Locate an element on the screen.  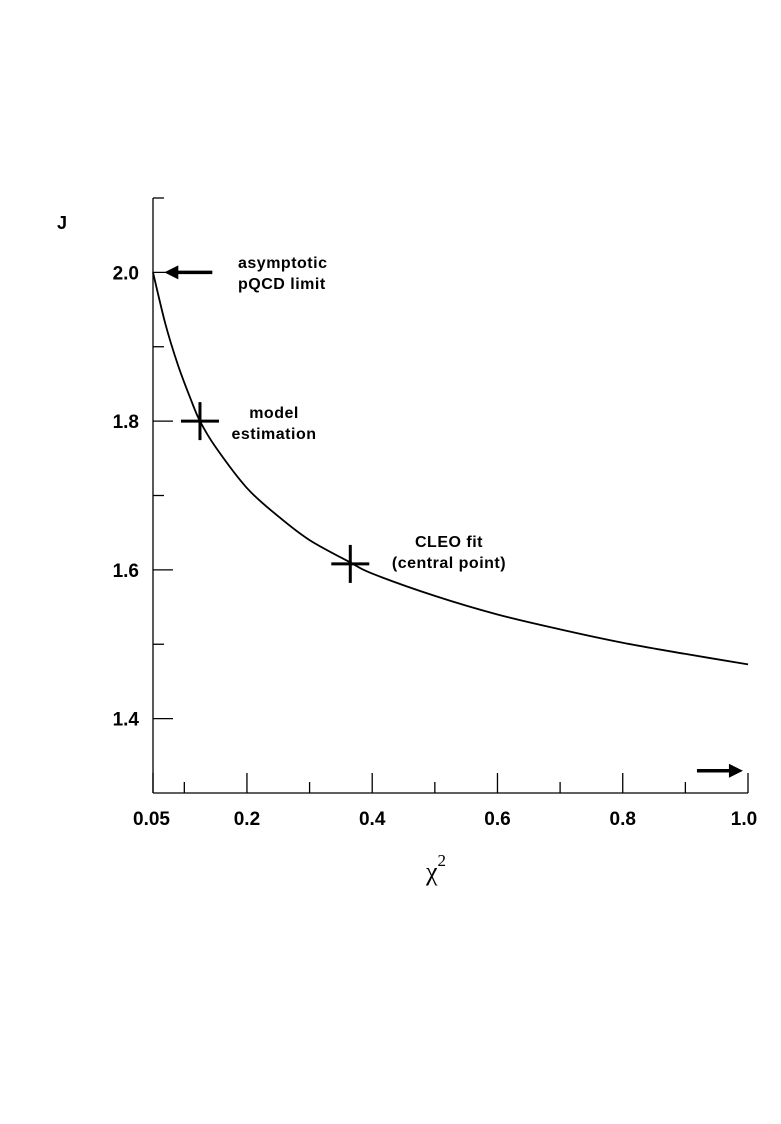
markers is located at coordinates (275, 492).